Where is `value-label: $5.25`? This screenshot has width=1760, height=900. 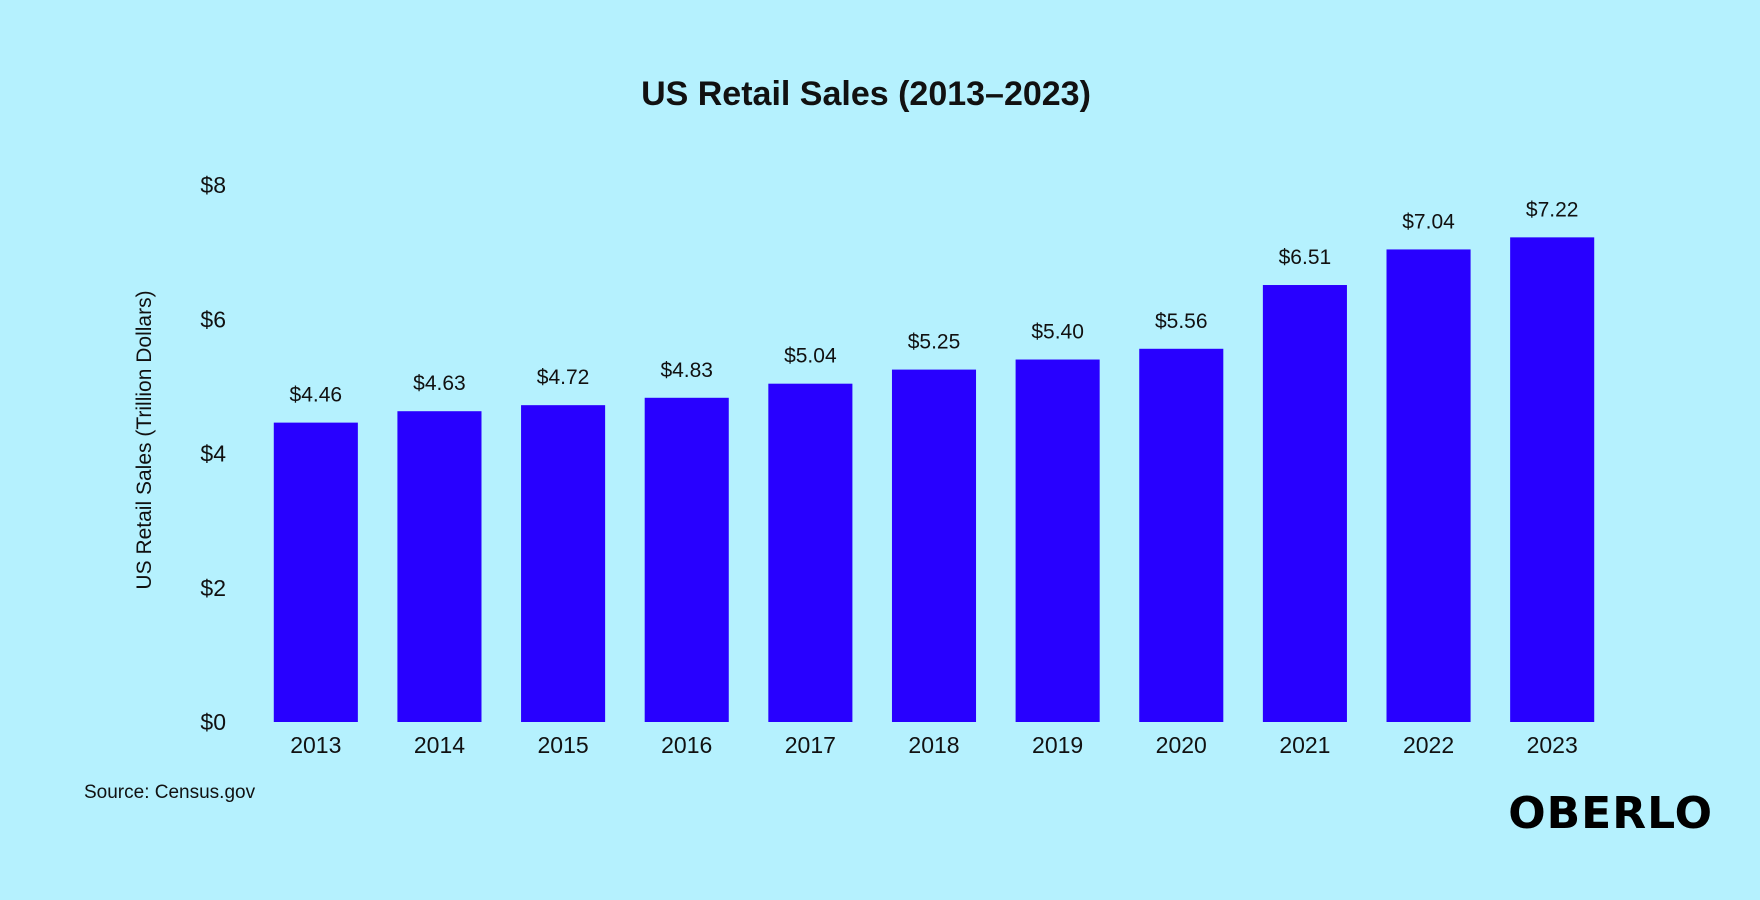
value-label: $5.25 is located at coordinates (934, 342).